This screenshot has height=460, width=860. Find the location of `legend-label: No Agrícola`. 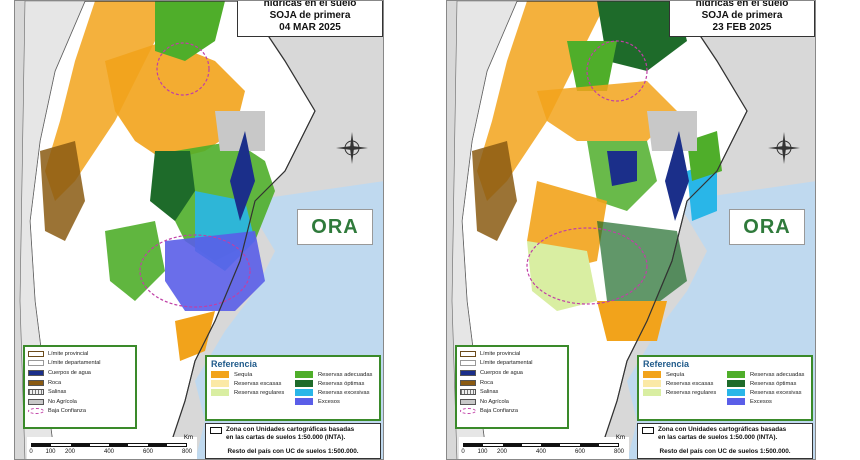

legend-label: No Agrícola is located at coordinates (494, 401).